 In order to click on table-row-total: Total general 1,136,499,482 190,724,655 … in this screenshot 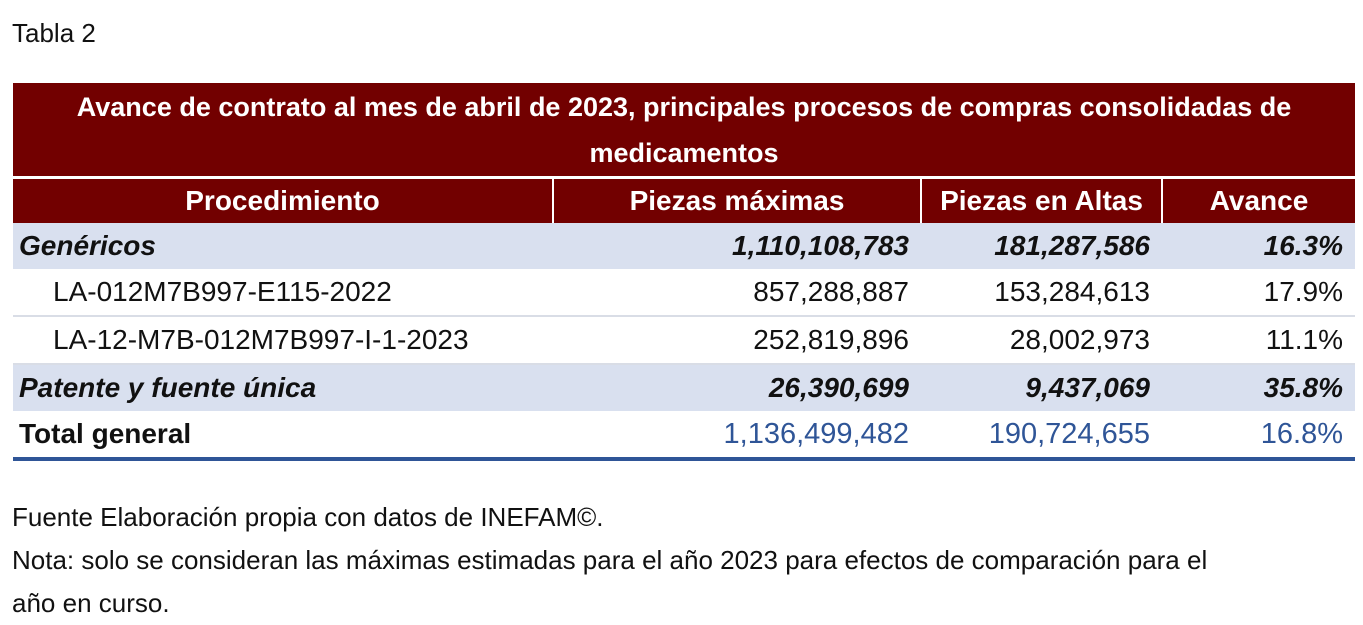, I will do `click(684, 436)`.